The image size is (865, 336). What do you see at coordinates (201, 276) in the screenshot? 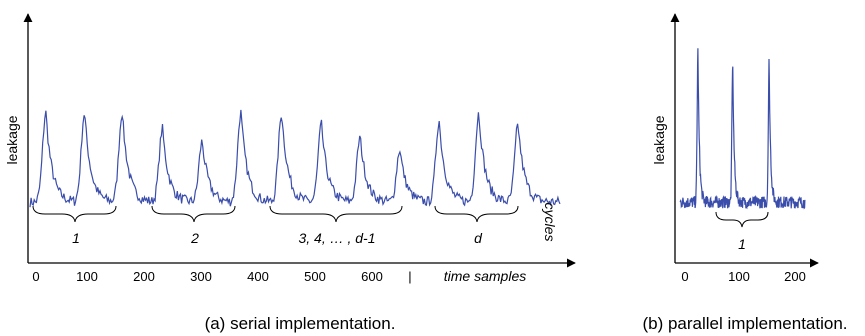
I see `panel-a-x-tick-300: 300` at bounding box center [201, 276].